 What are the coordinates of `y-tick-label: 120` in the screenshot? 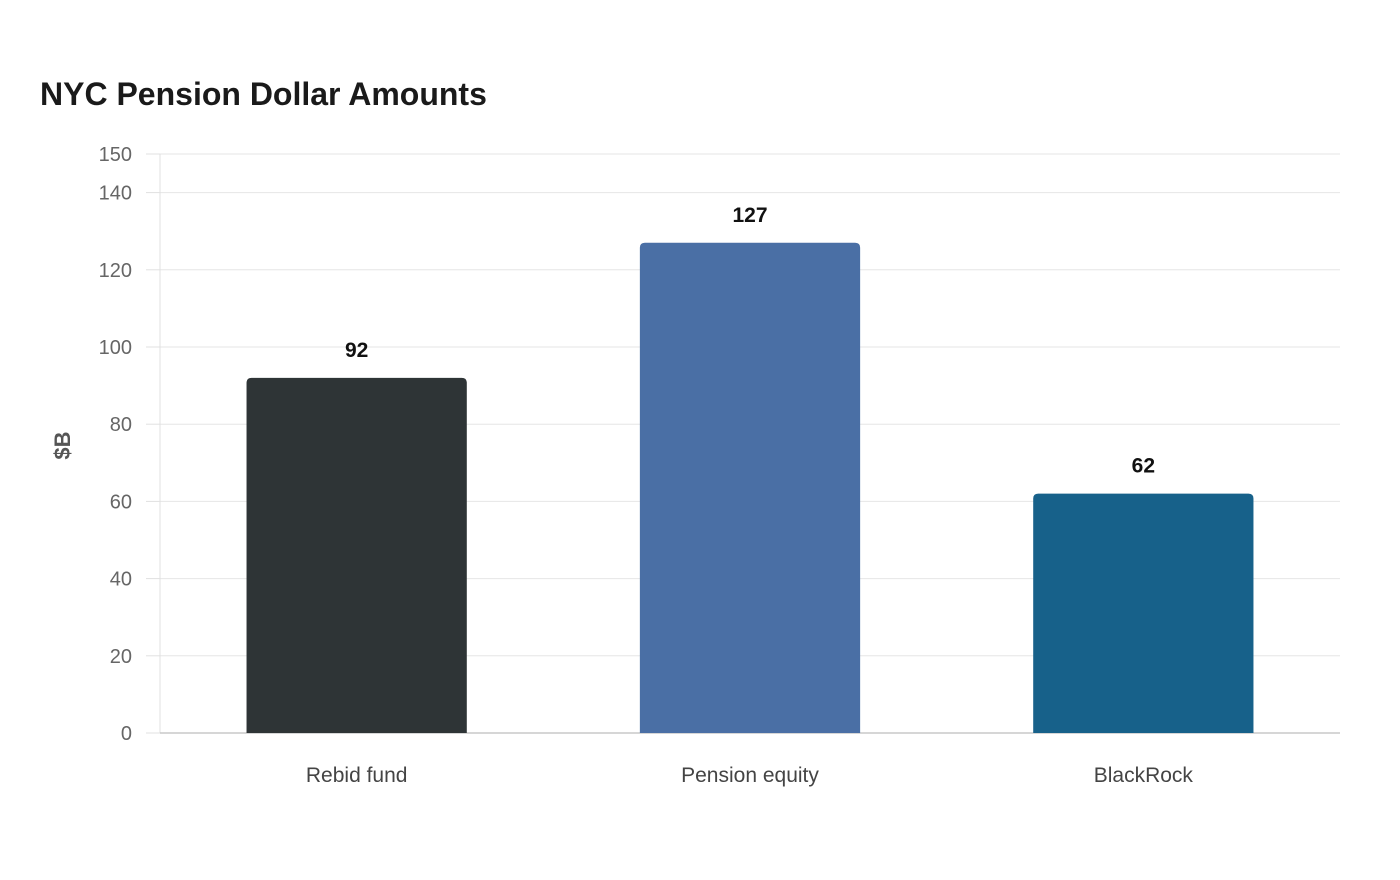 It's located at (115, 271).